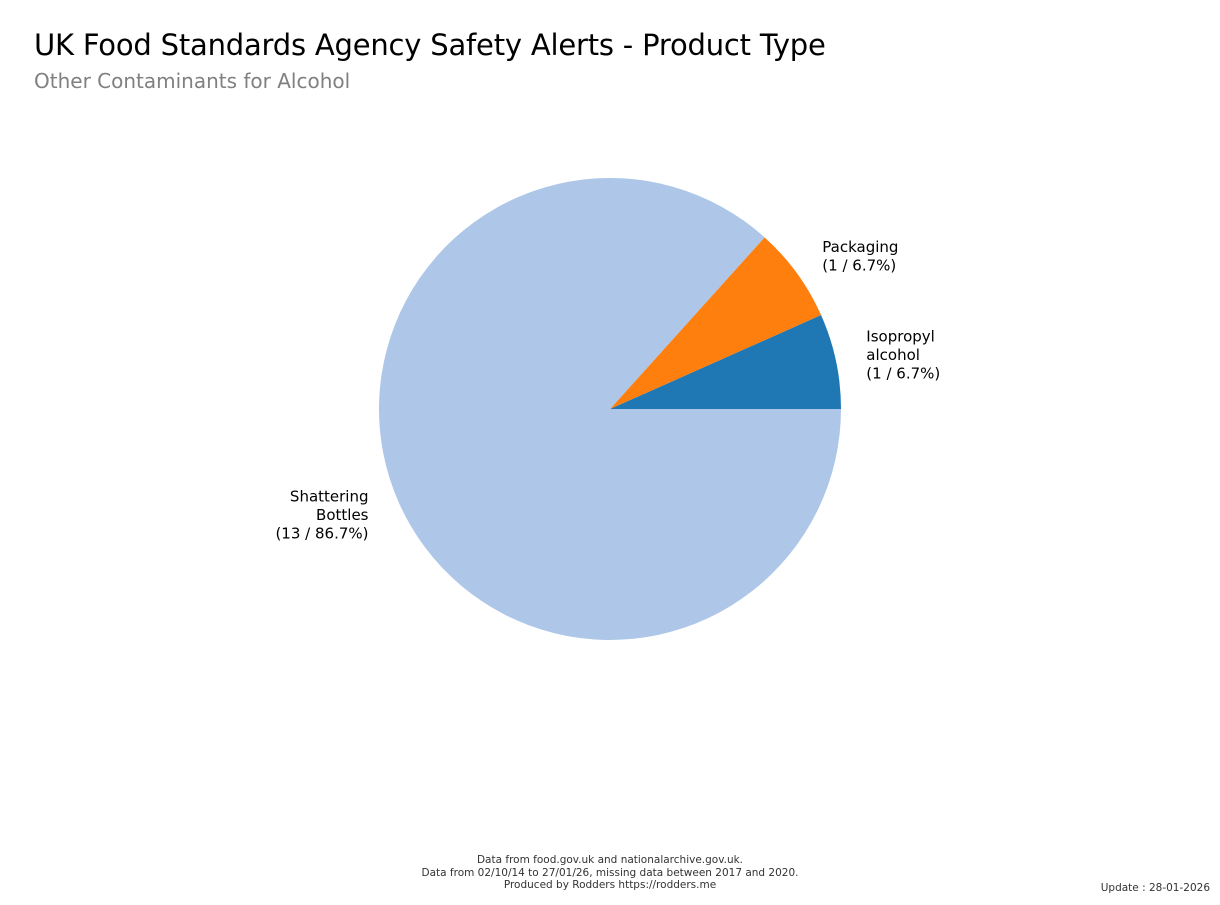 Image resolution: width=1220 pixels, height=905 pixels. What do you see at coordinates (860, 247) in the screenshot?
I see `slice-label-line: Packaging` at bounding box center [860, 247].